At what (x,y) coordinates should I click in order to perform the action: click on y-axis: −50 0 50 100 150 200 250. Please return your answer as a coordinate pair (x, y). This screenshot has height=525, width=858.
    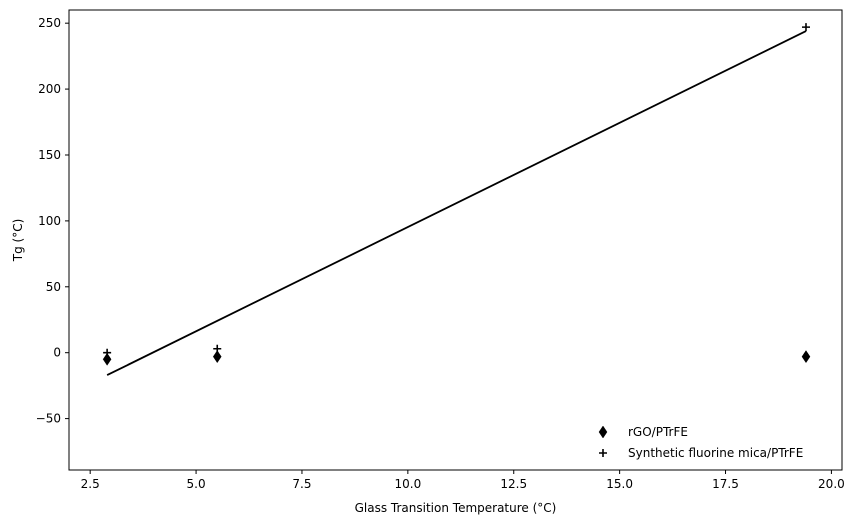
    Looking at the image, I should click on (52, 221).